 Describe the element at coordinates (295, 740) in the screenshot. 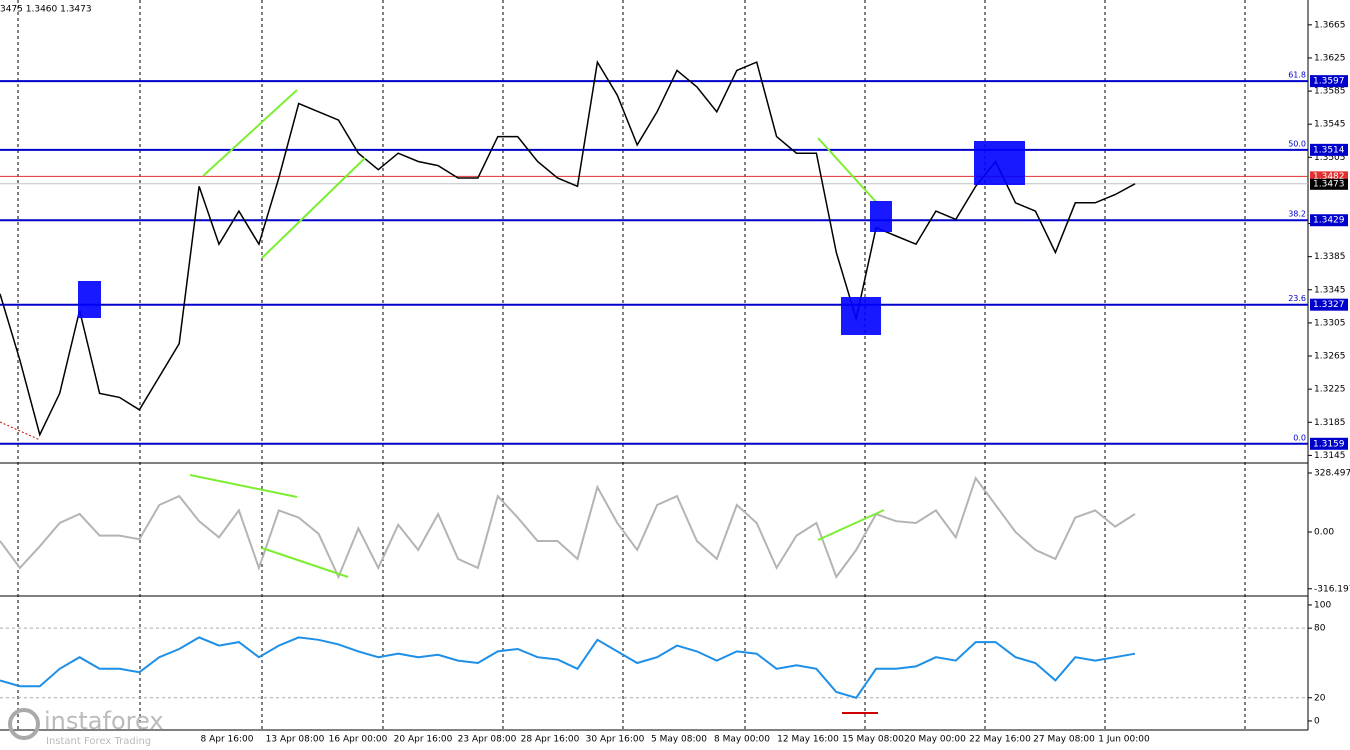

I see `x-tick-label: 13 Apr 08:00` at that location.